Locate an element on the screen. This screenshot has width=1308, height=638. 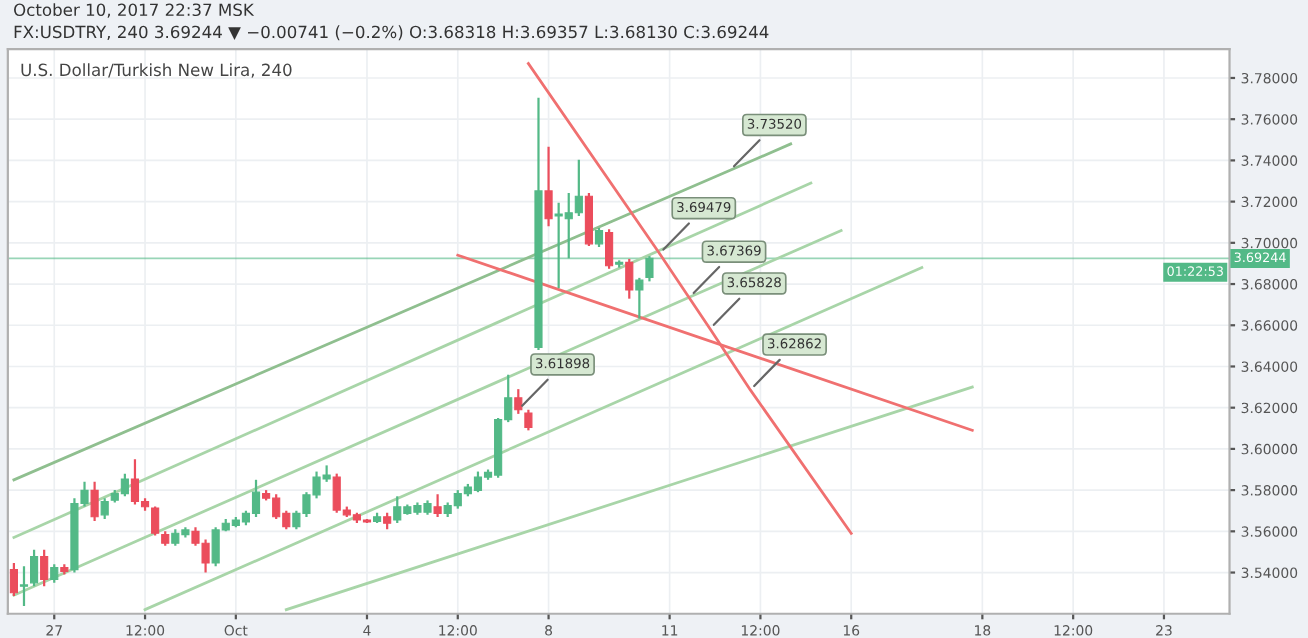
text: October 10, 2017 22:37 MSK is located at coordinates (134, 10).